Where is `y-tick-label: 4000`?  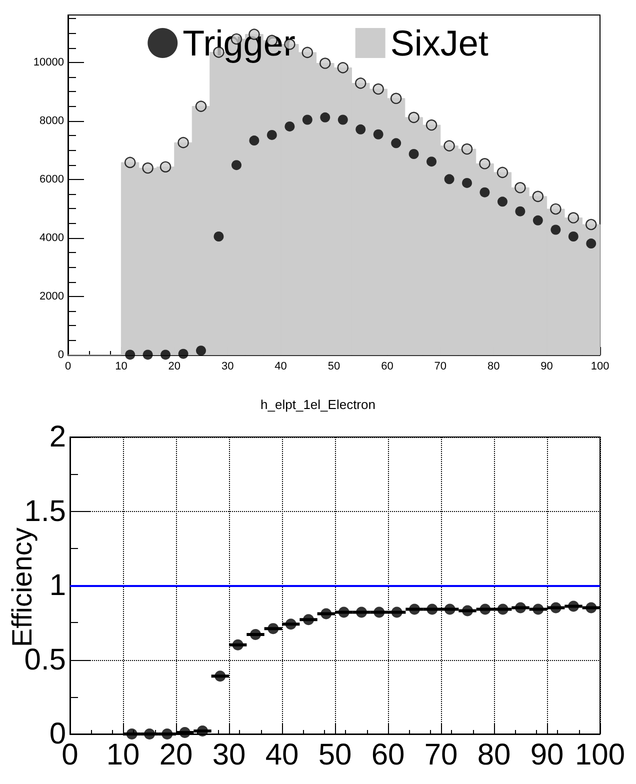 y-tick-label: 4000 is located at coordinates (52, 238).